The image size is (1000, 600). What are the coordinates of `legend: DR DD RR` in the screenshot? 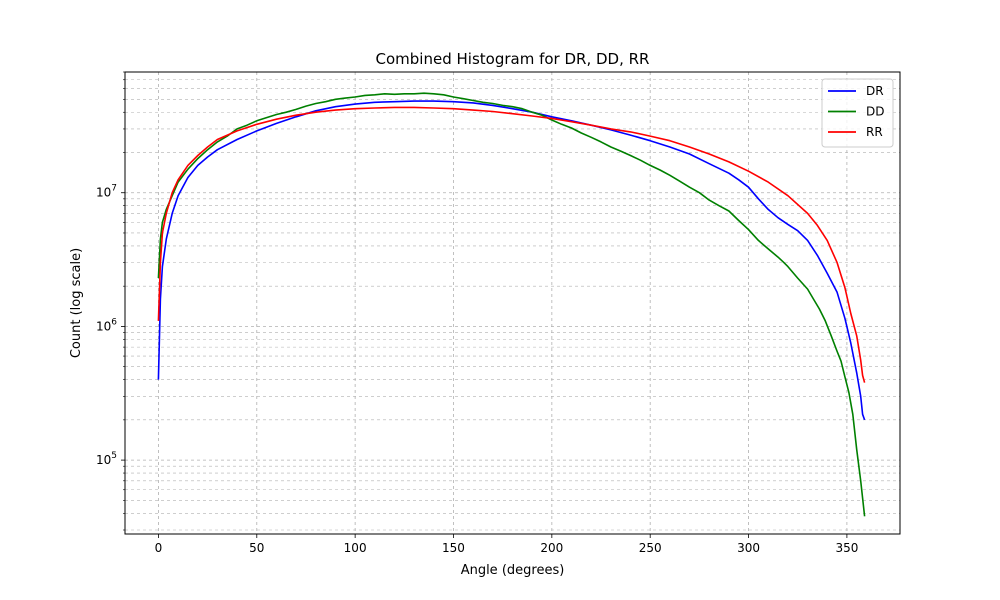 It's located at (857, 113).